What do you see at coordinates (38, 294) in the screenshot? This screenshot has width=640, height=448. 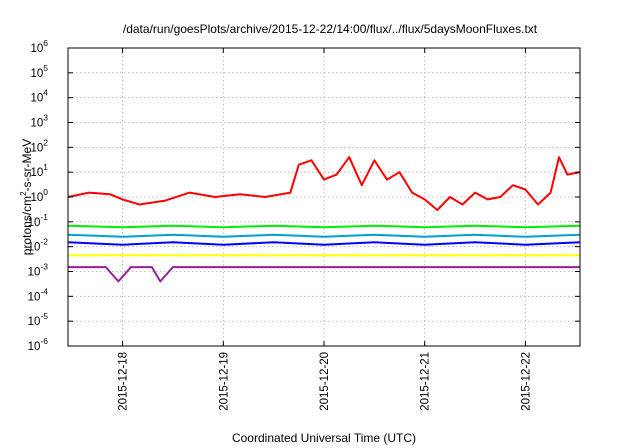 I see `y-tick-label: 10⁻⁴` at bounding box center [38, 294].